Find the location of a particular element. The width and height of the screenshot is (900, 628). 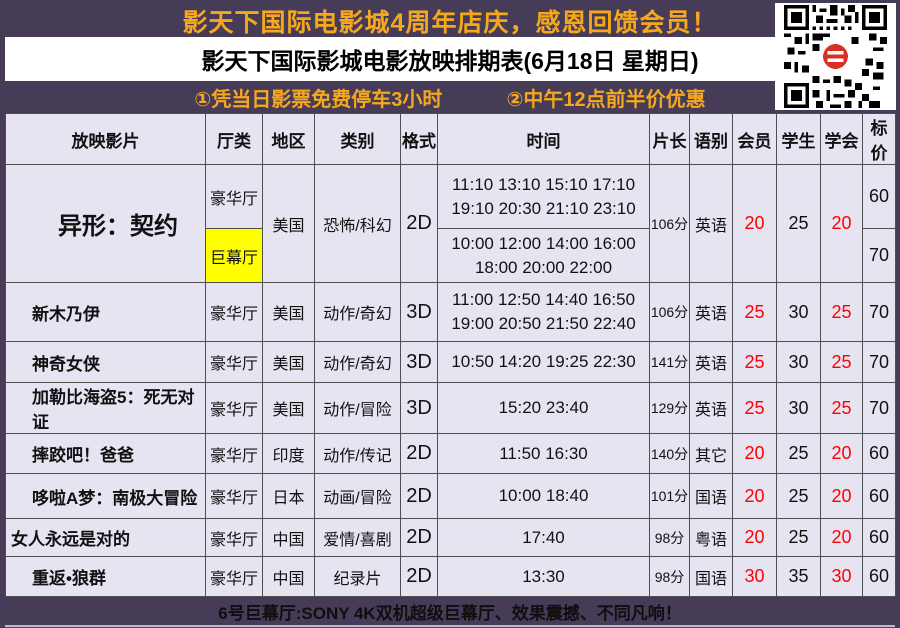

qr-code is located at coordinates (835, 56).